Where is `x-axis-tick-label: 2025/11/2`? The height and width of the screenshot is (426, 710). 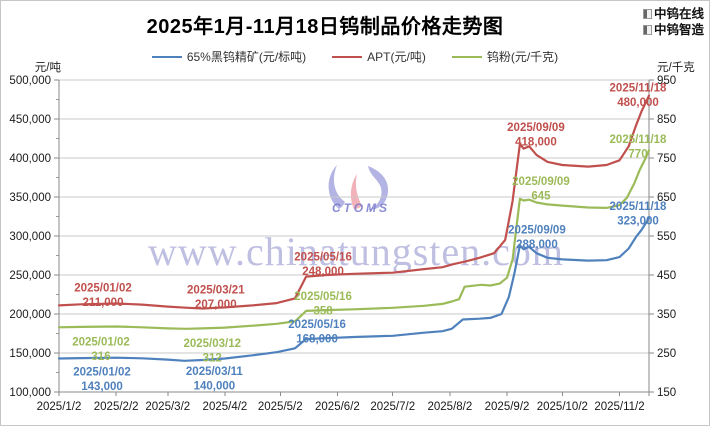
x-axis-tick-label: 2025/11/2 is located at coordinates (619, 407).